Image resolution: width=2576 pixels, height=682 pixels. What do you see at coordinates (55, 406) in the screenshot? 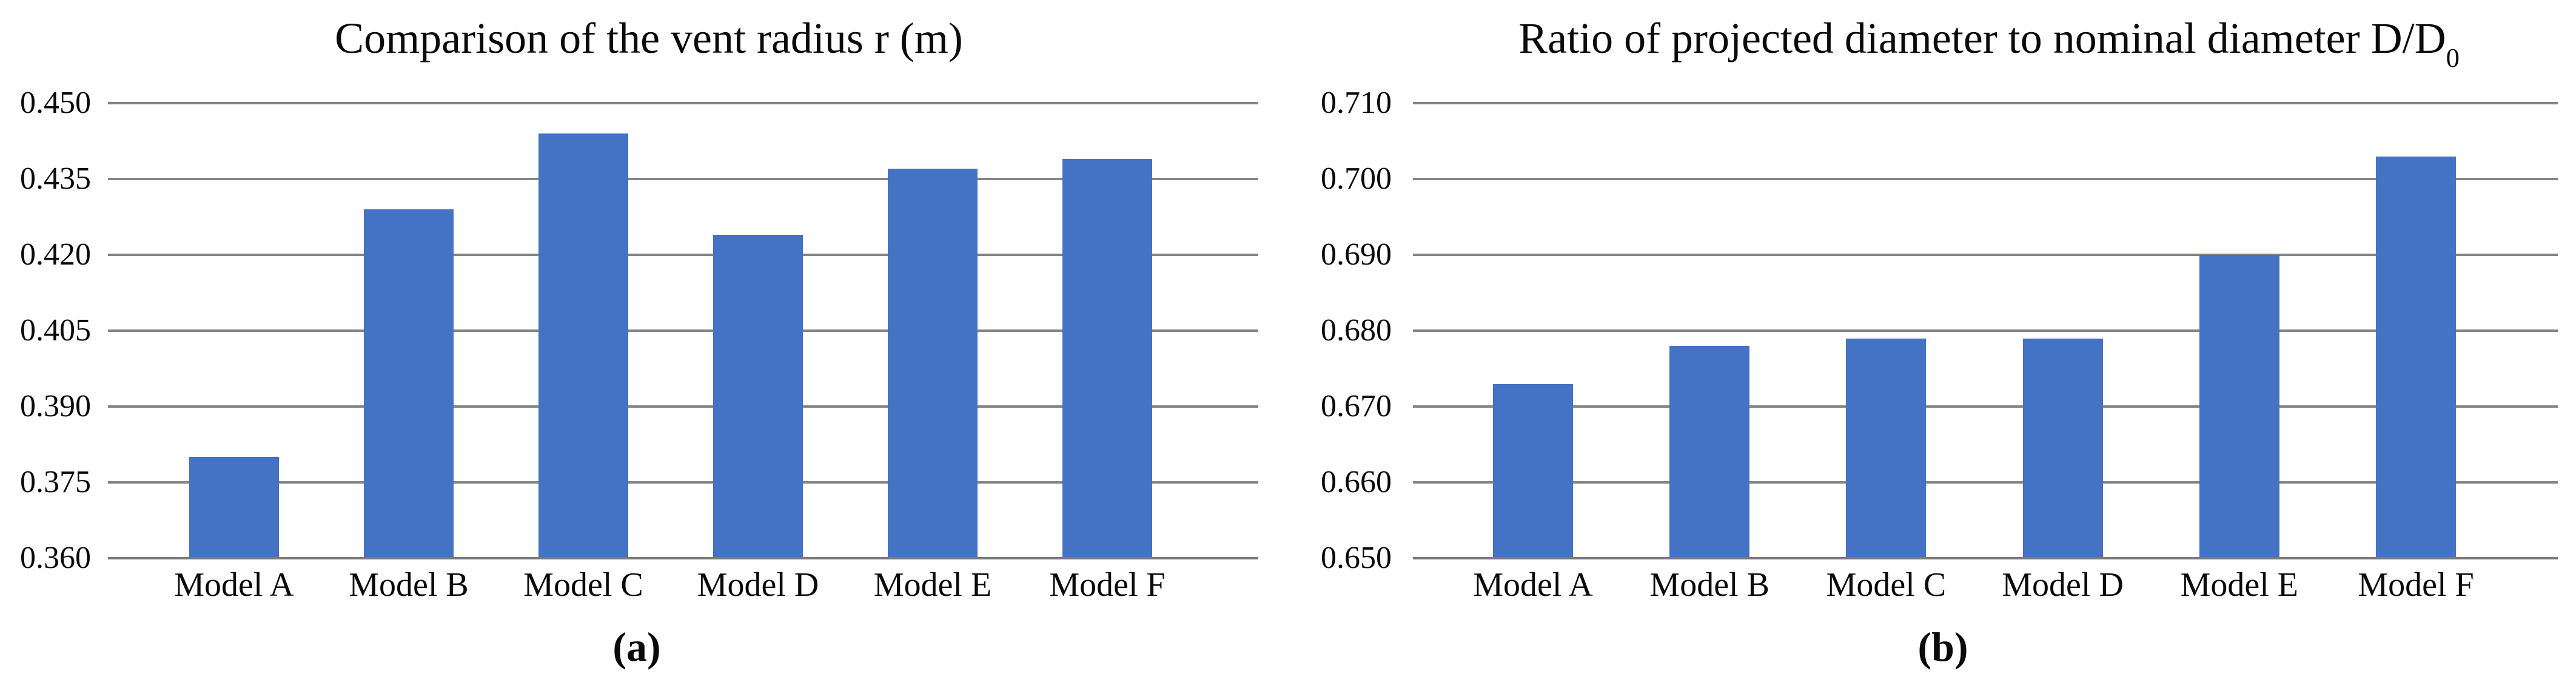
I see `y-axis-tick-label: 0.390` at bounding box center [55, 406].